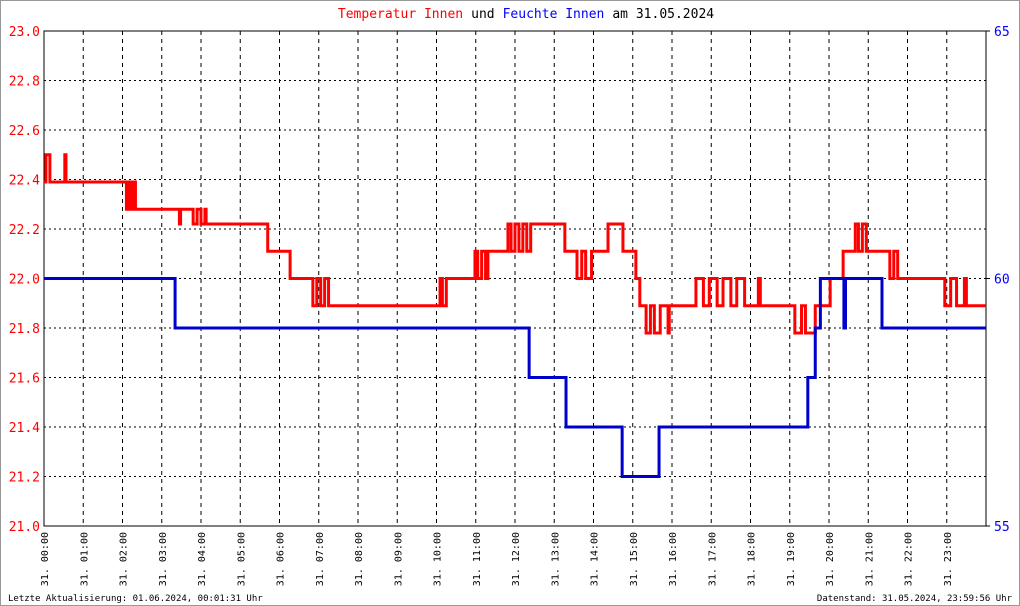 The image size is (1020, 606). I want to click on x-tick-label: 31. 06:00, so click(281, 559).